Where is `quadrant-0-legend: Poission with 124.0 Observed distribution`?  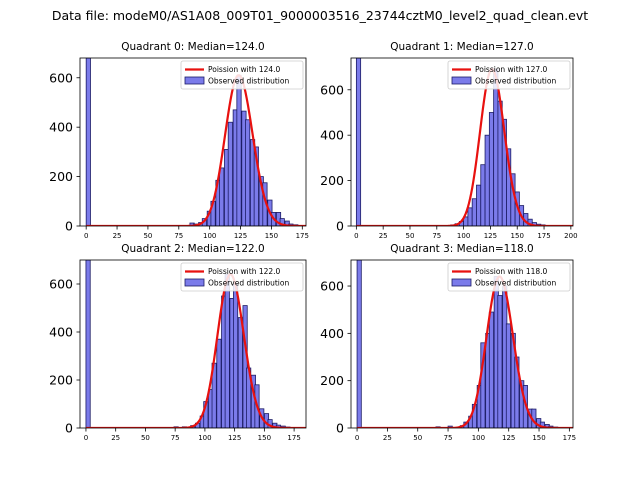 quadrant-0-legend: Poission with 124.0 Observed distribution is located at coordinates (242, 75).